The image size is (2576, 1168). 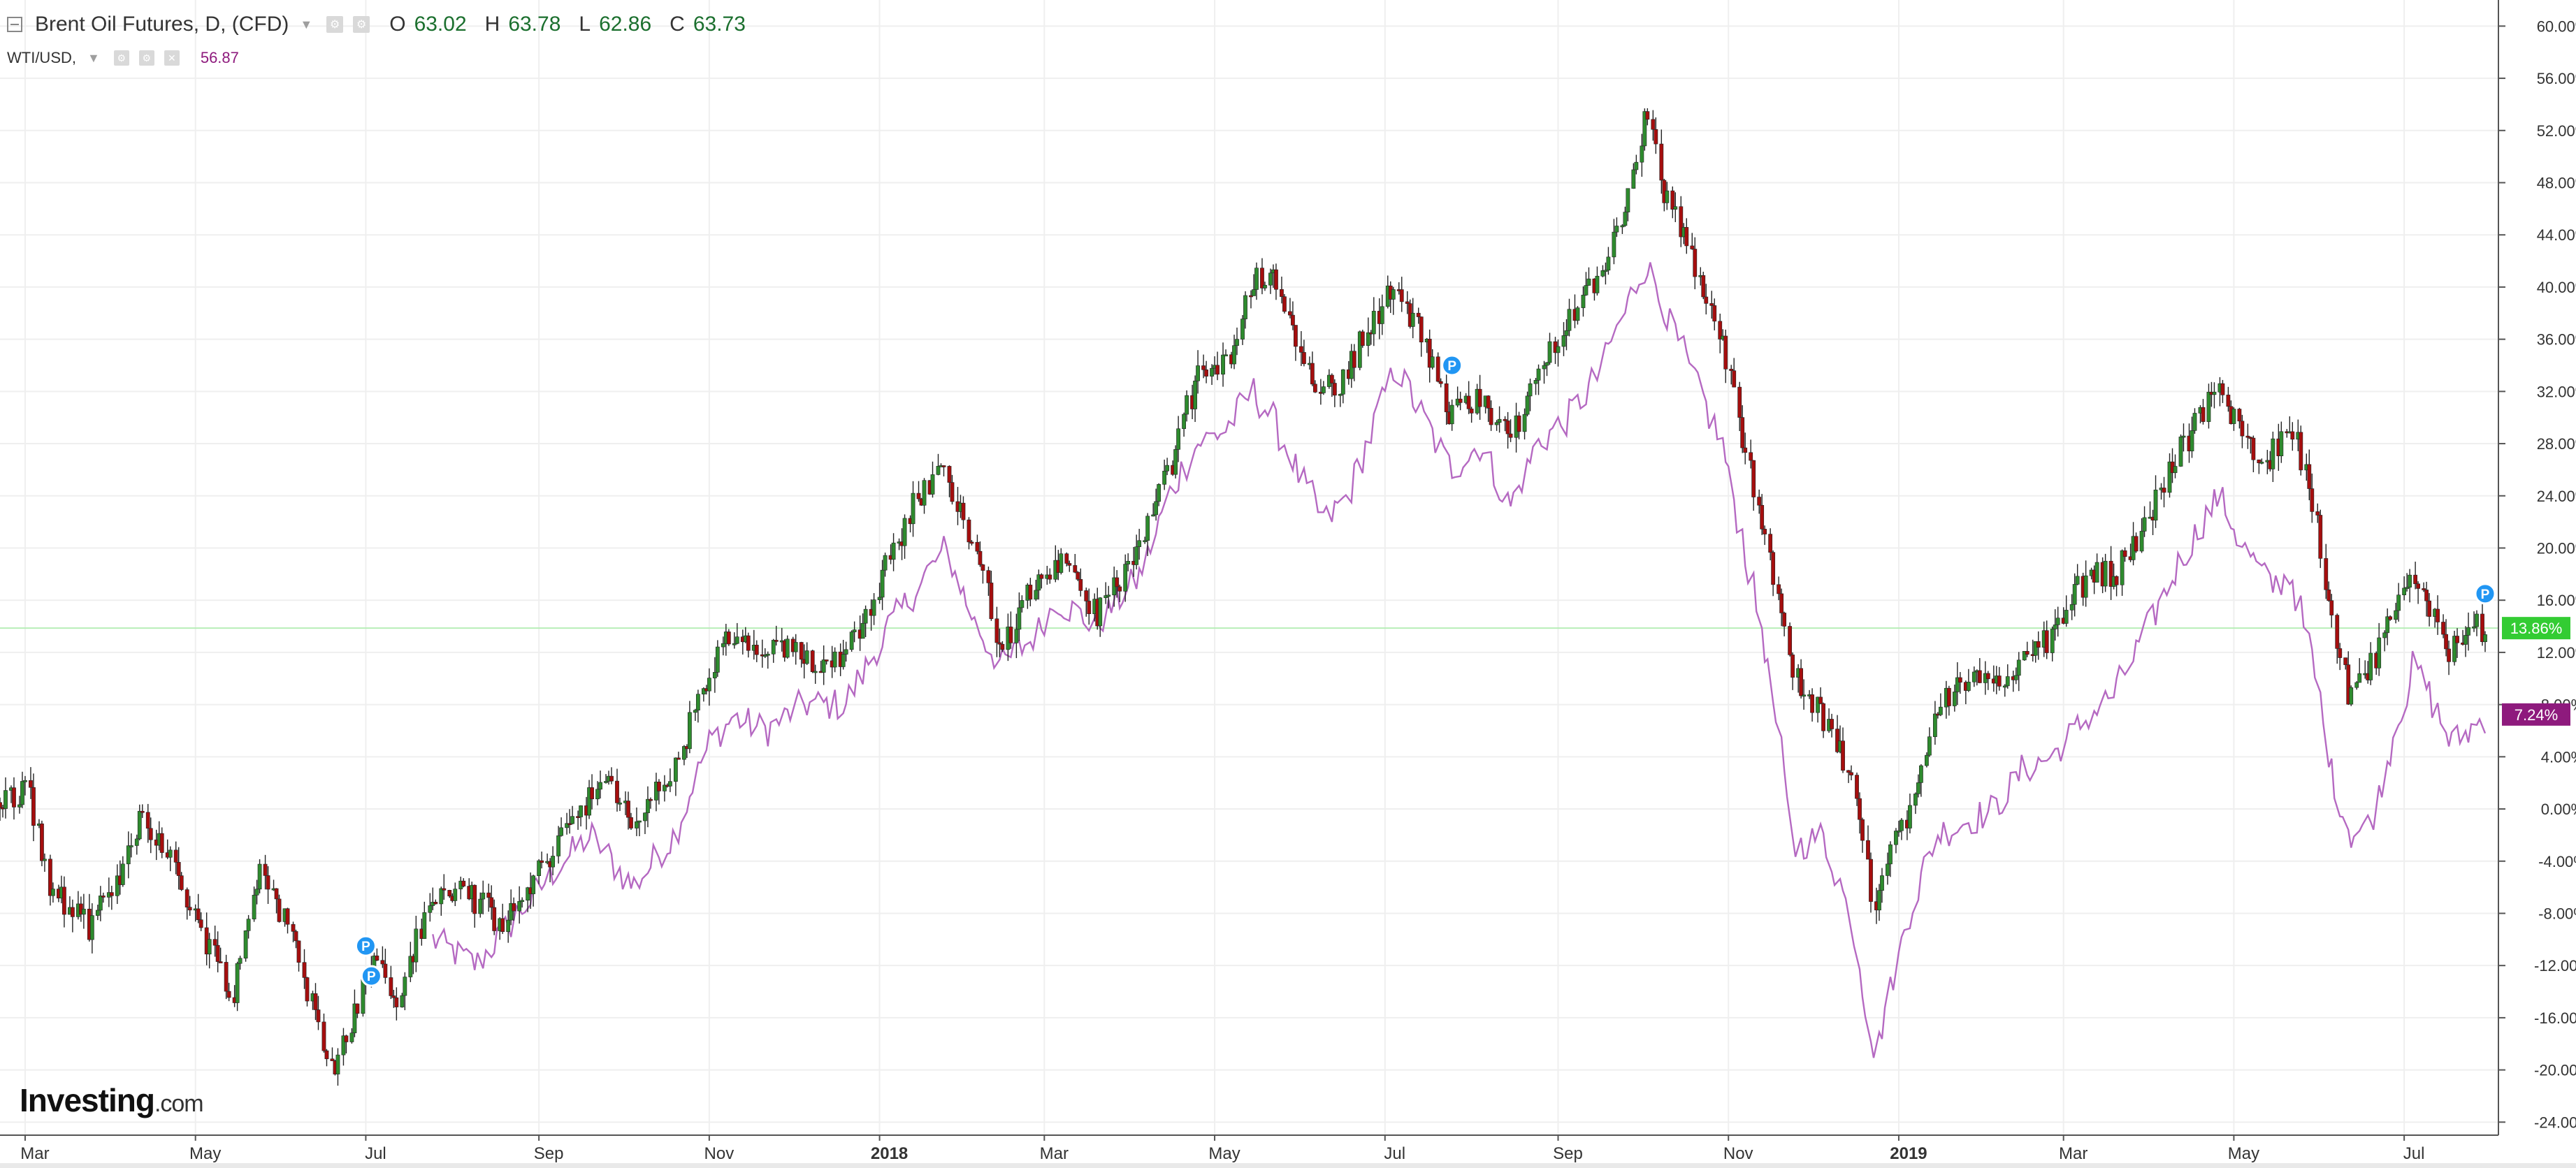 I want to click on logo-suffix: .com, so click(x=179, y=1103).